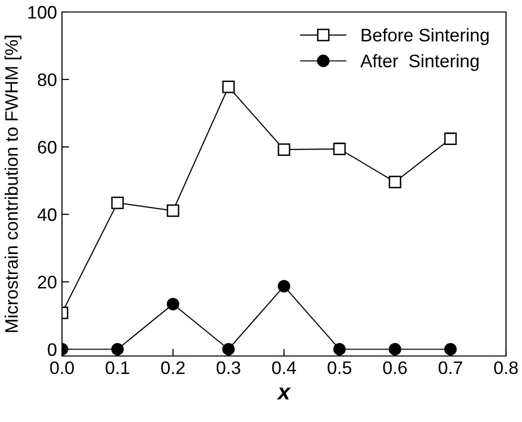  What do you see at coordinates (52, 349) in the screenshot?
I see `y-tick-label: 0` at bounding box center [52, 349].